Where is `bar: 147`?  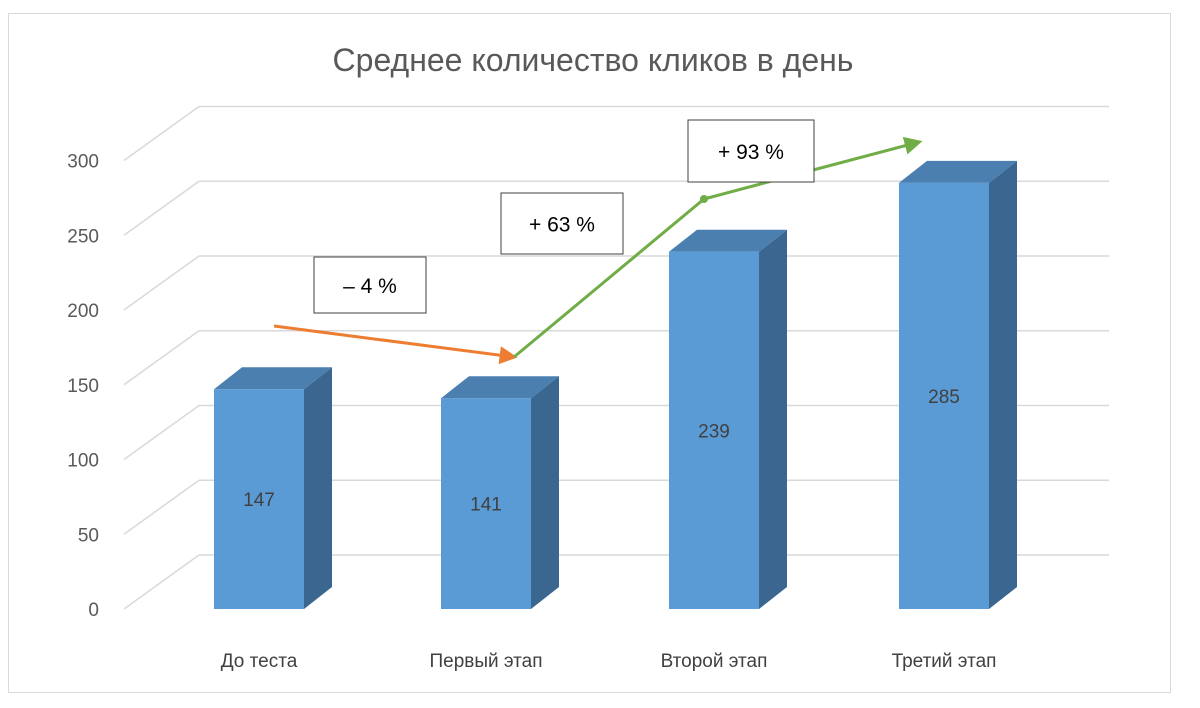 bar: 147 is located at coordinates (273, 488).